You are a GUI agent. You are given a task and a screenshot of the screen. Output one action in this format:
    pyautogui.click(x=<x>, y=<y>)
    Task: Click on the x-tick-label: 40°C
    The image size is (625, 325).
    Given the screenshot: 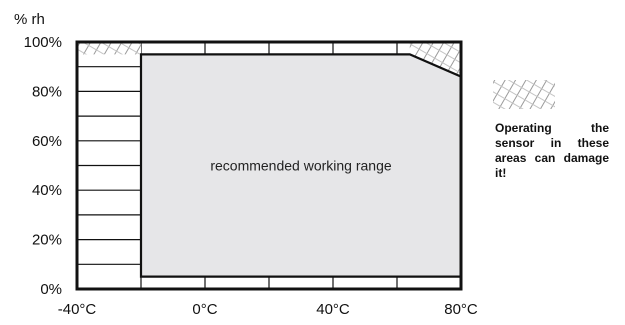 What is the action you would take?
    pyautogui.click(x=333, y=309)
    